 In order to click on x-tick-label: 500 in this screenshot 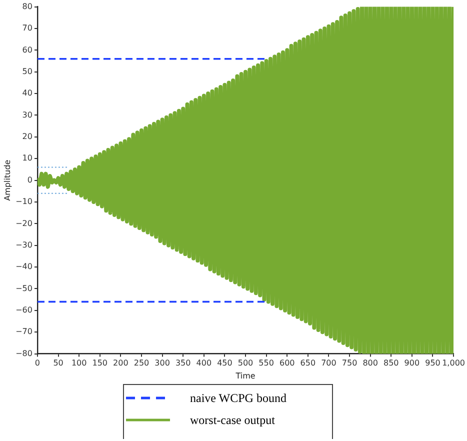, I will do `click(246, 363)`.